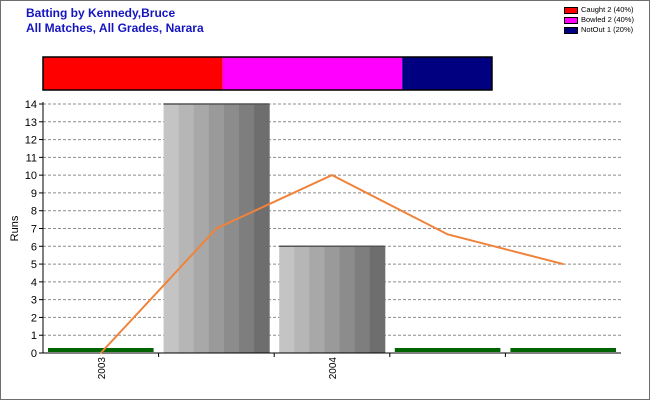 The height and width of the screenshot is (400, 650). What do you see at coordinates (34, 354) in the screenshot?
I see `y-tick-label: 0` at bounding box center [34, 354].